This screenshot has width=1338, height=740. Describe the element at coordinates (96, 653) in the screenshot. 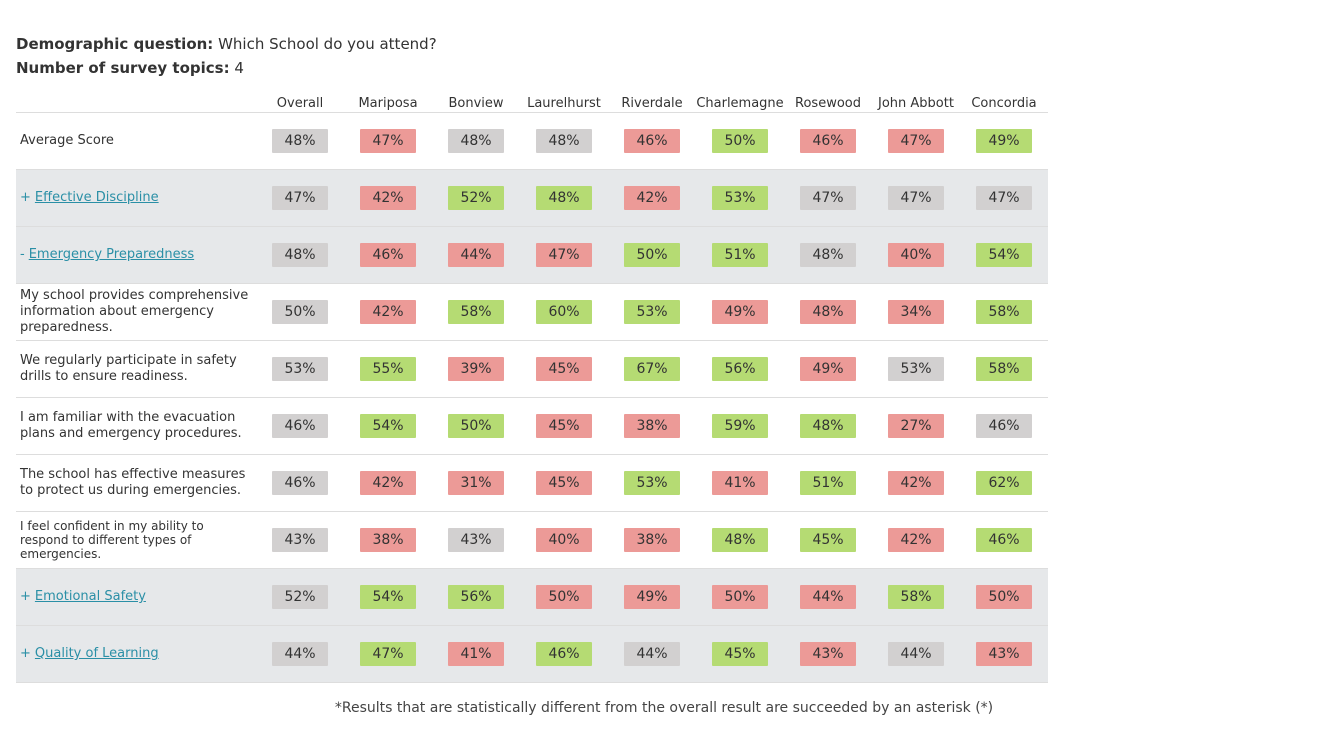

I see `topic-link: Quality of Learning` at that location.